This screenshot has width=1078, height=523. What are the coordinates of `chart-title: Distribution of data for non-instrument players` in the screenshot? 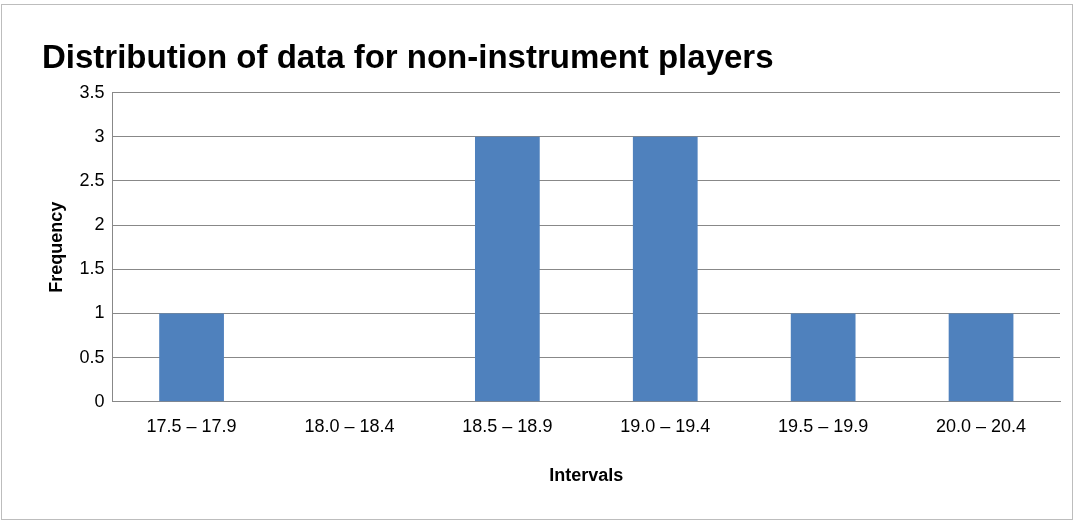 It's located at (408, 56).